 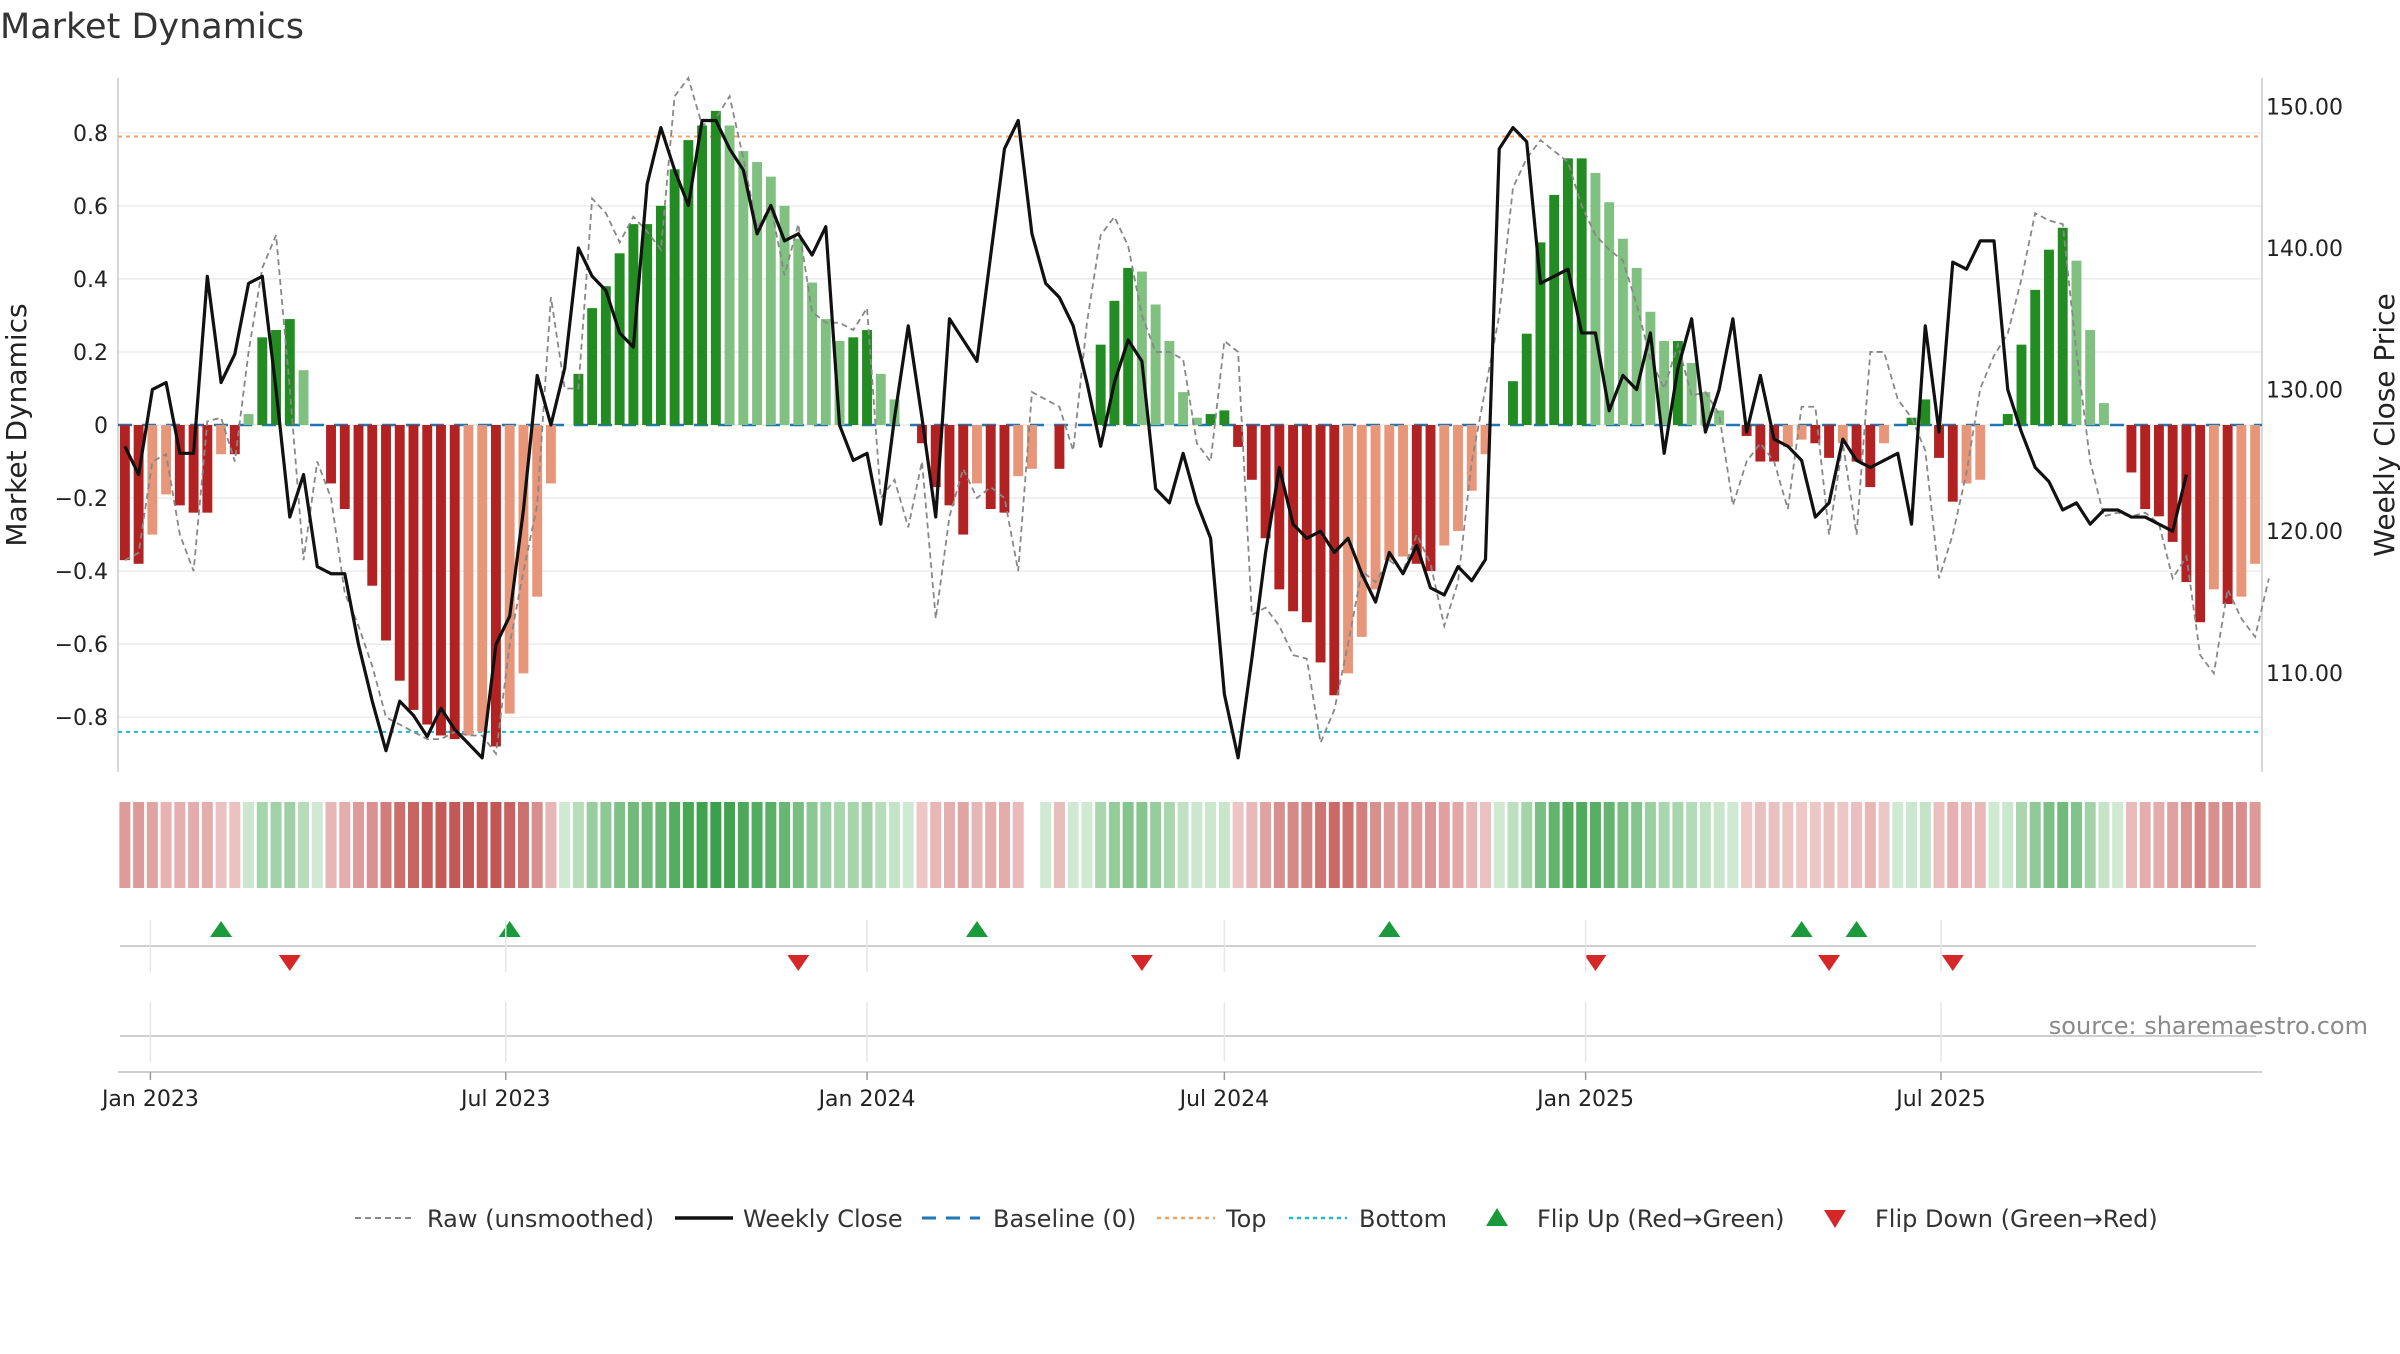 What do you see at coordinates (1403, 1219) in the screenshot?
I see `legend-label: Bottom` at bounding box center [1403, 1219].